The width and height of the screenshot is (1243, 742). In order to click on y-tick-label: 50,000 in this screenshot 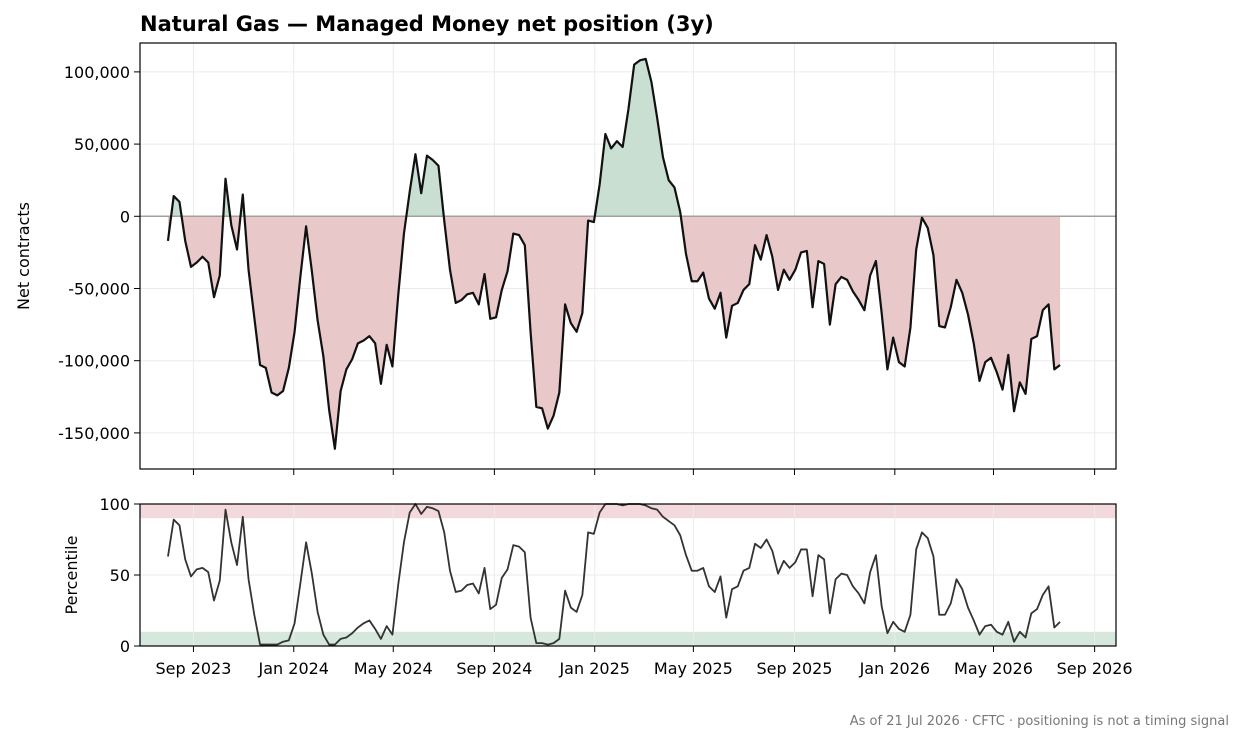, I will do `click(102, 144)`.